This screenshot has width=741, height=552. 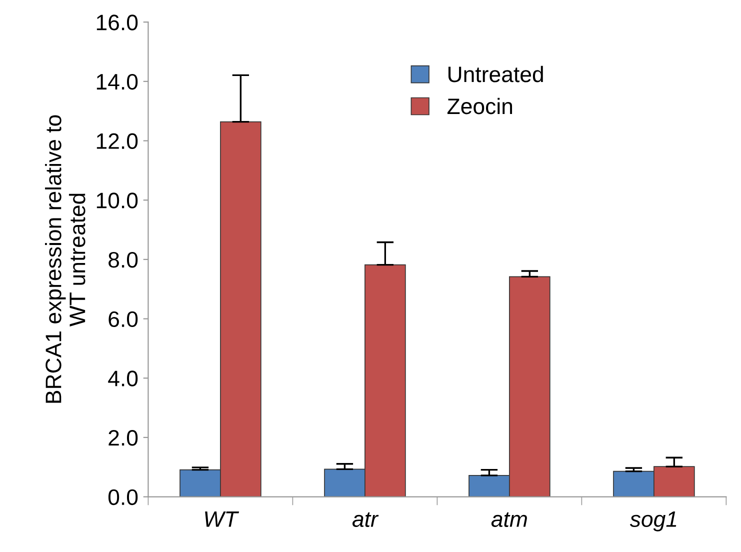 I want to click on y-tick-label: 4.0, so click(x=123, y=378).